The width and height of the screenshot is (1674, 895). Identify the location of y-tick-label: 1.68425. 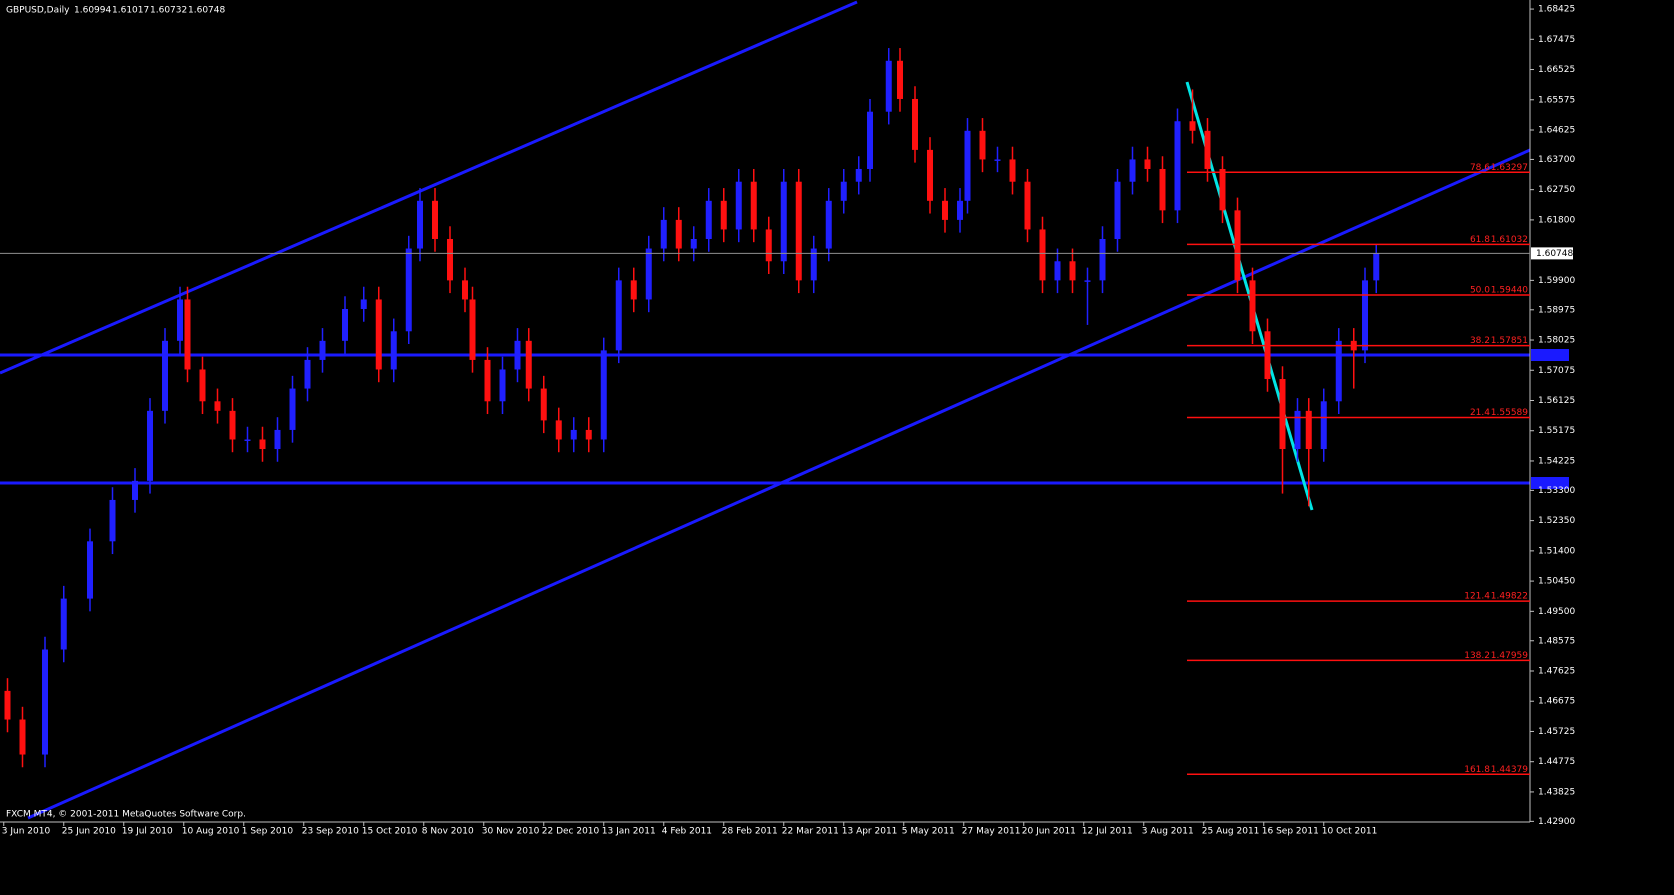
(1556, 10).